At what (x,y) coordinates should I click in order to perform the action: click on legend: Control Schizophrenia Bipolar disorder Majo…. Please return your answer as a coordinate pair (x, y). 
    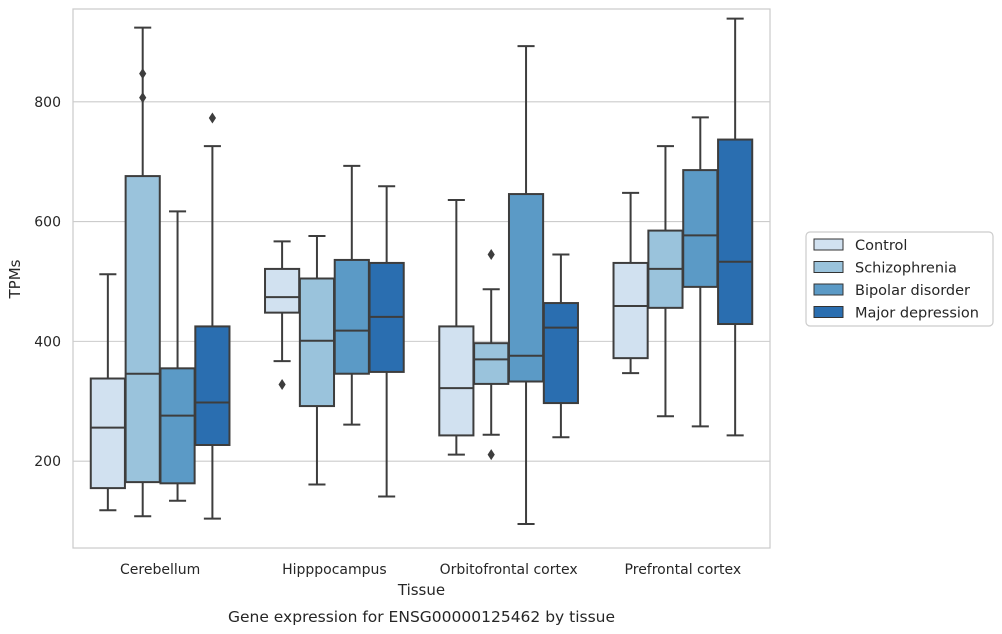
    Looking at the image, I should click on (899, 279).